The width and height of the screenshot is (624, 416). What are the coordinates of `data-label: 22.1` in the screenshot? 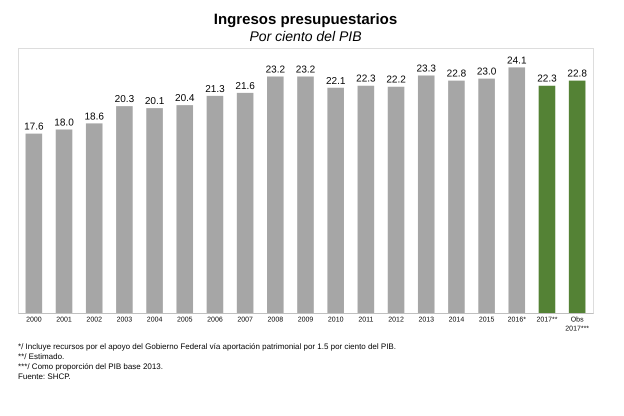 It's located at (336, 81).